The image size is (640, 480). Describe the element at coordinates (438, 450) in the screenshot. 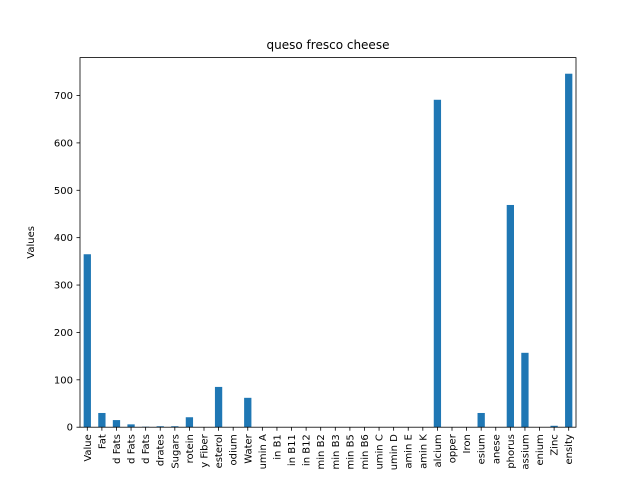

I see `x-tick-label-24: alcium` at that location.